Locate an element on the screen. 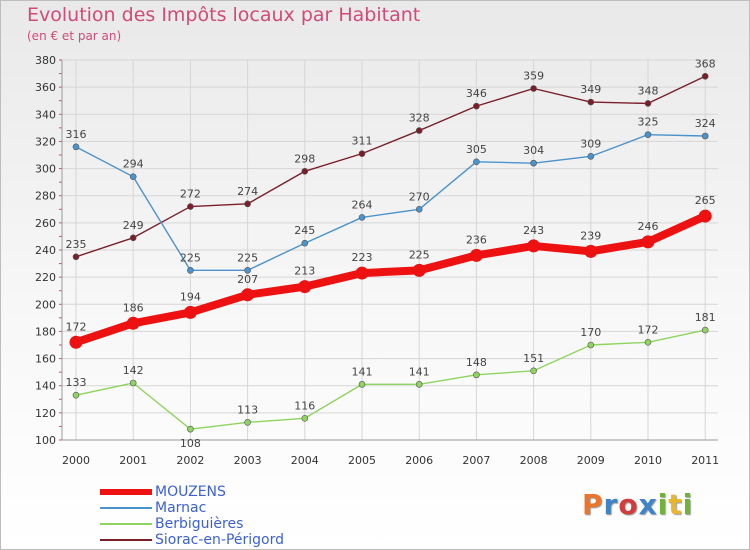 The width and height of the screenshot is (750, 550). legend-swatch-marnac is located at coordinates (126, 508).